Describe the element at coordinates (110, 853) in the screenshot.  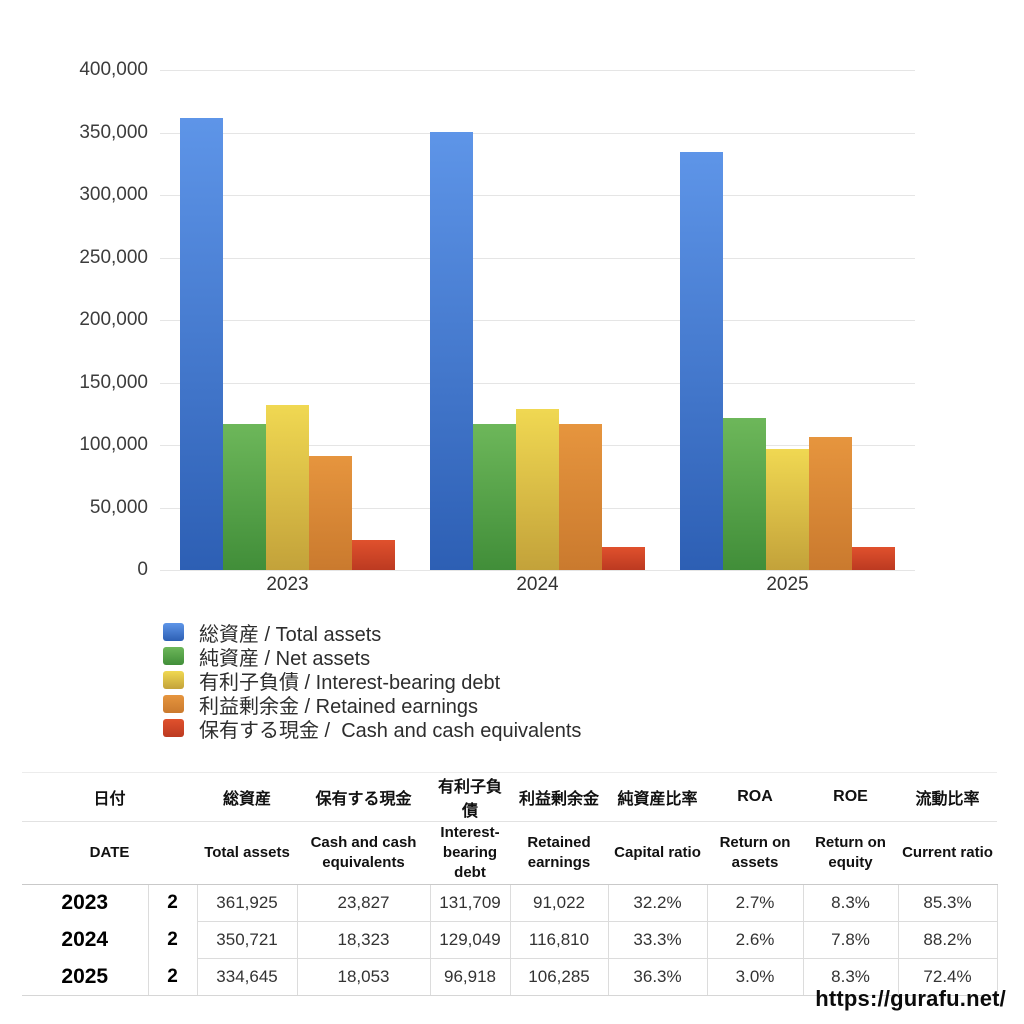
I see `header-en-0: DATE` at that location.